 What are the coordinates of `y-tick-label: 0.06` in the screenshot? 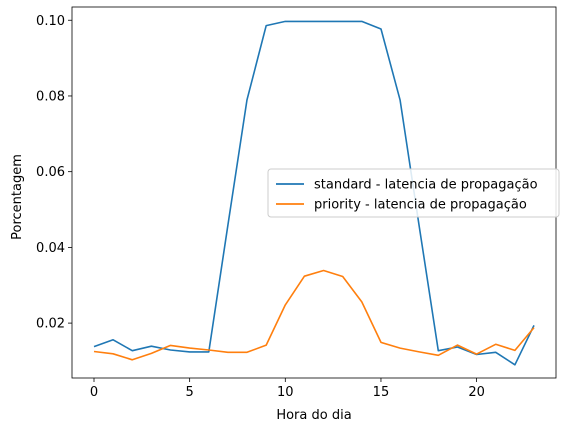 It's located at (50, 172).